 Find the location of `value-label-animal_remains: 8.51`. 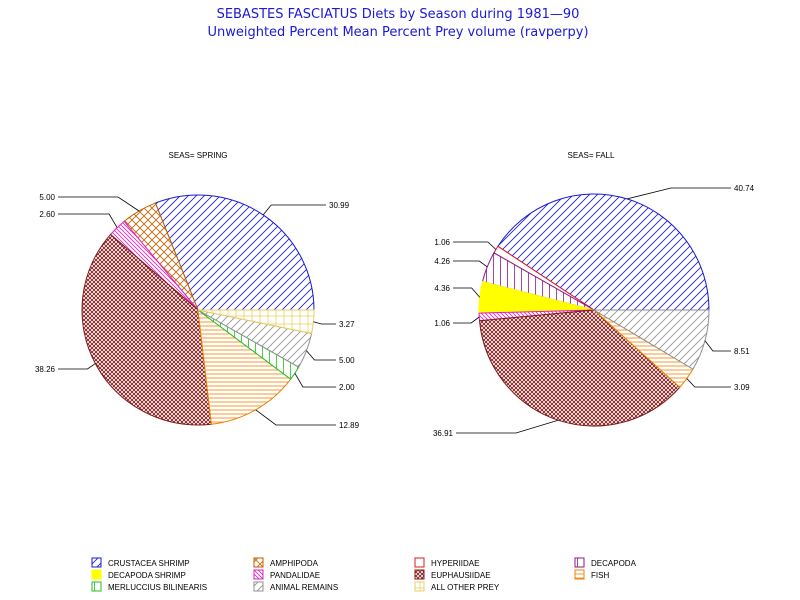

value-label-animal_remains: 8.51 is located at coordinates (742, 351).